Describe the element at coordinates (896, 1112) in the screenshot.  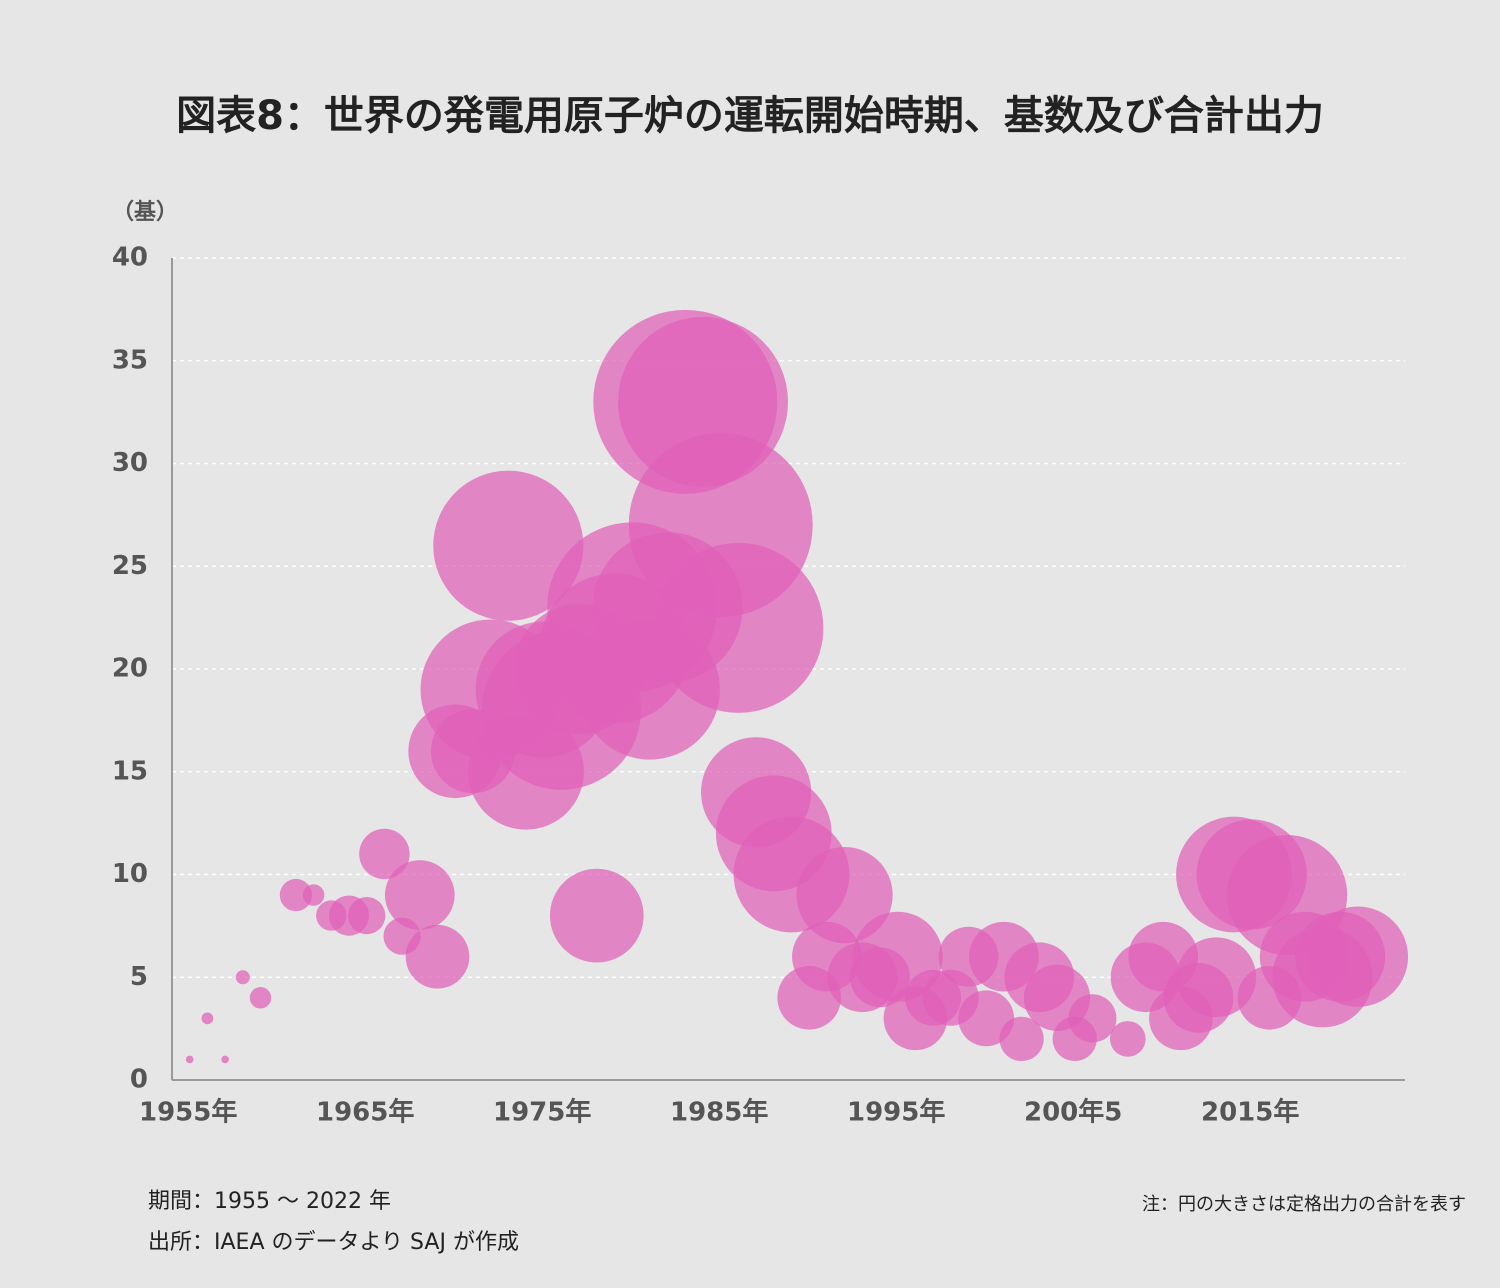
I see `x-tick-label: 1995年` at that location.